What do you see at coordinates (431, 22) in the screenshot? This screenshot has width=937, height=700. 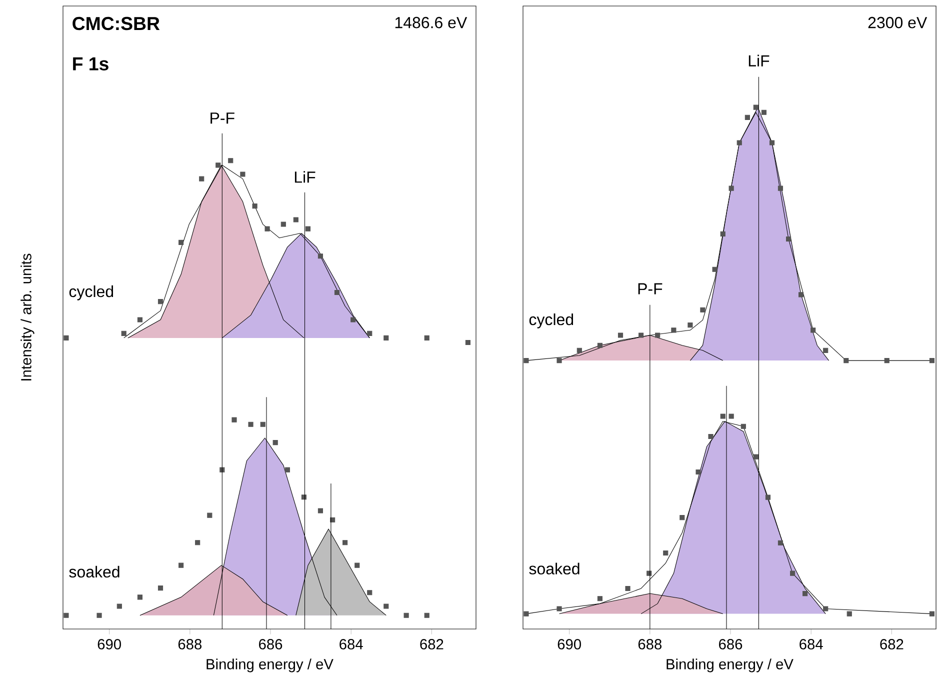 I see `text: 1486.6 eV` at bounding box center [431, 22].